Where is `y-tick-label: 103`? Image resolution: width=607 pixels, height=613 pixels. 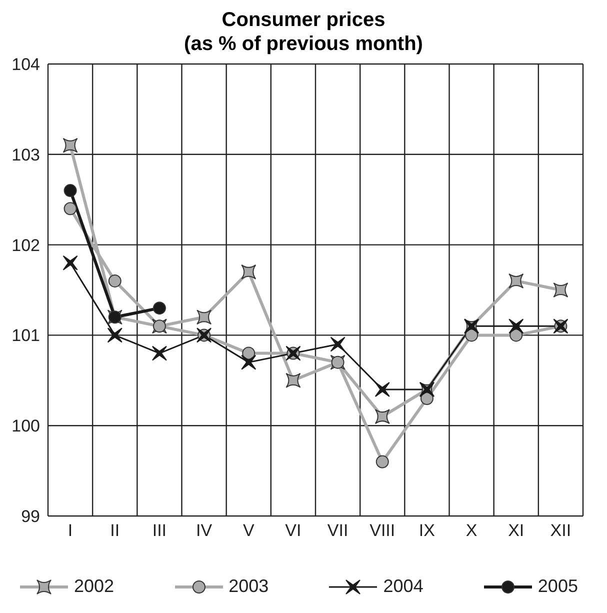 y-tick-label: 103 is located at coordinates (26, 154).